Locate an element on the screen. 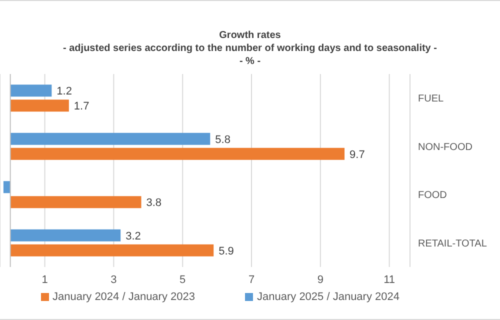  legend-label: January 2025 / January 2024 is located at coordinates (328, 297).